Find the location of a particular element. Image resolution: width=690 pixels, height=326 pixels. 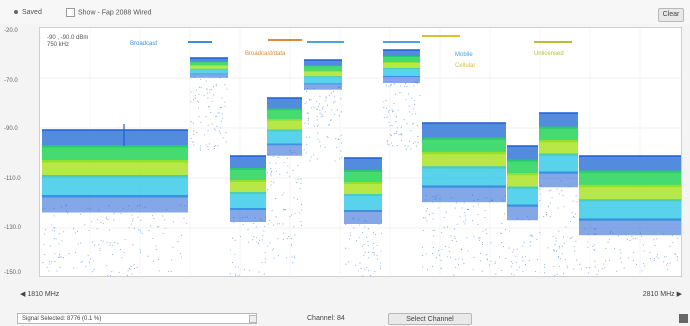

select-channel-button: Select Channel is located at coordinates (430, 319).